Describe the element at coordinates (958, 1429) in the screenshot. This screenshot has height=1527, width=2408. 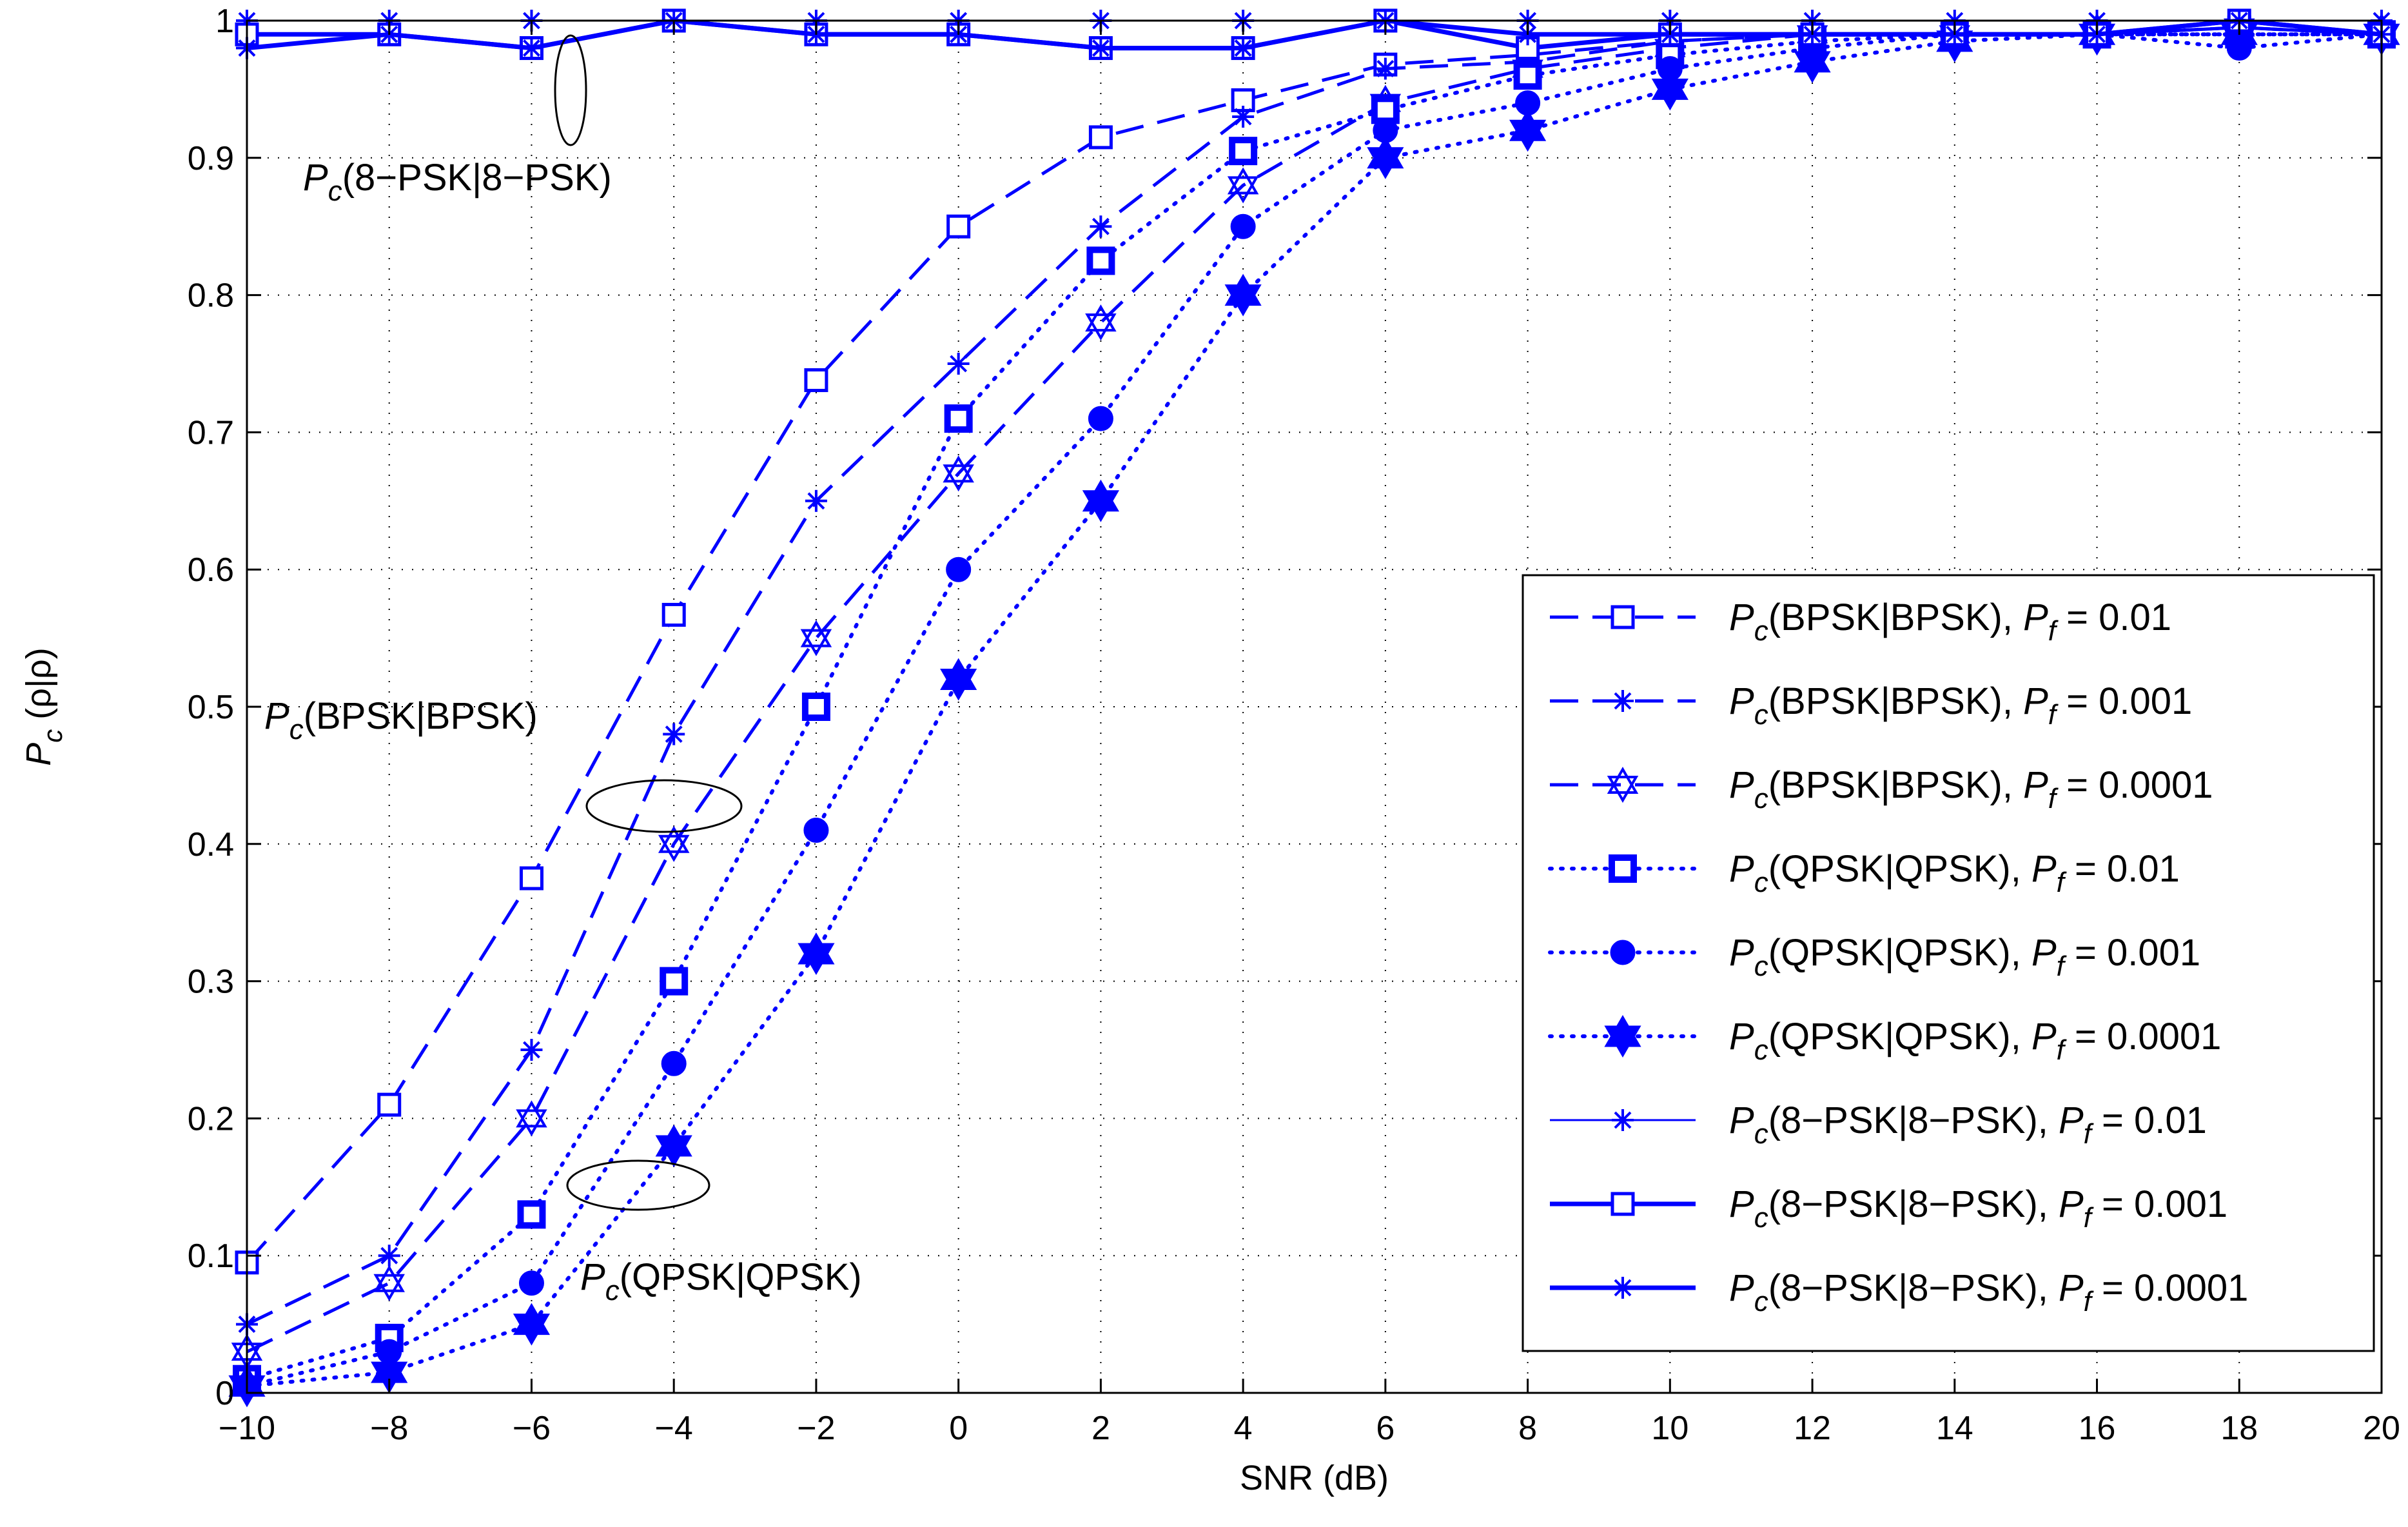
I see `x-tick-label: 0` at that location.